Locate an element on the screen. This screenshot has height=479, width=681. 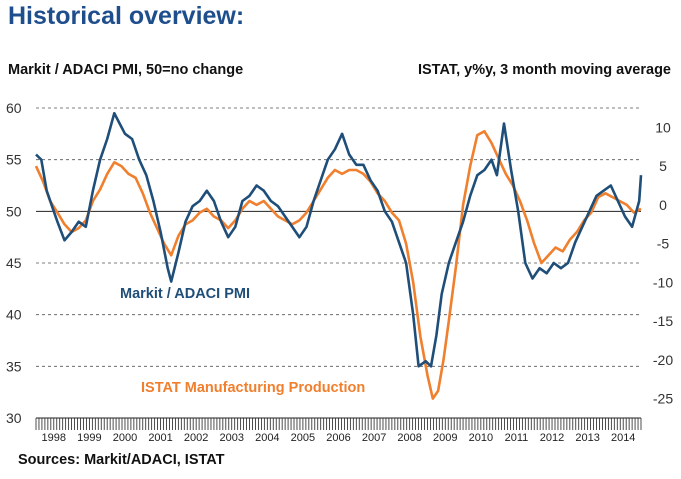
x-tick-label: 2011 is located at coordinates (517, 438).